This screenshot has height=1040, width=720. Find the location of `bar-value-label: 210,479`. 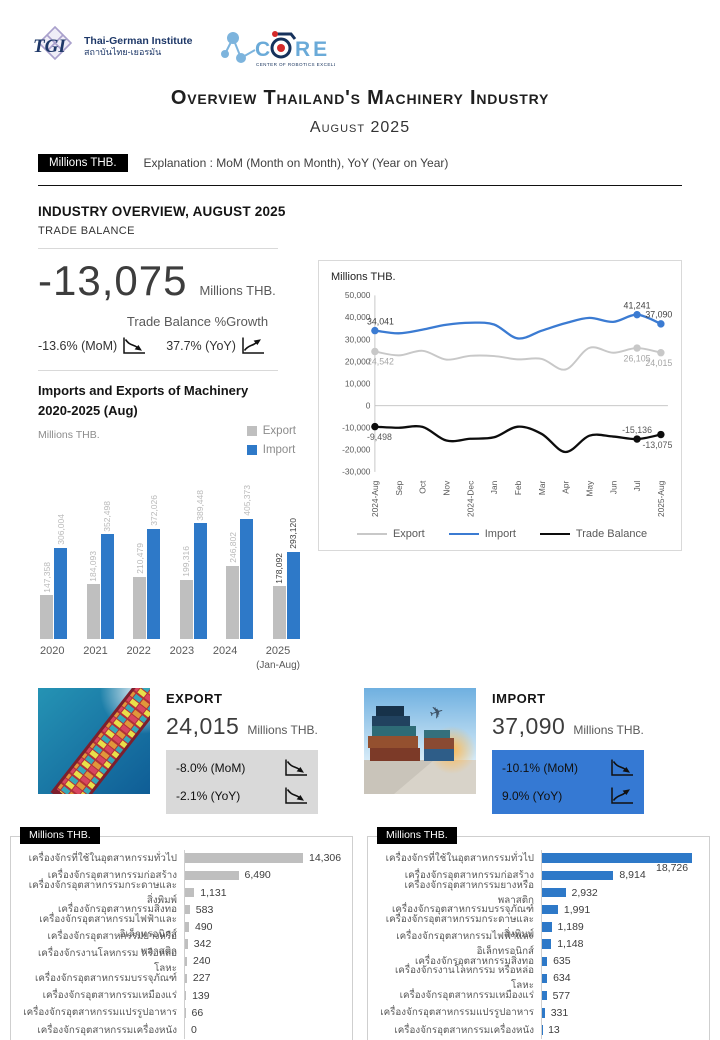

bar-value-label: 210,479 is located at coordinates (139, 558).